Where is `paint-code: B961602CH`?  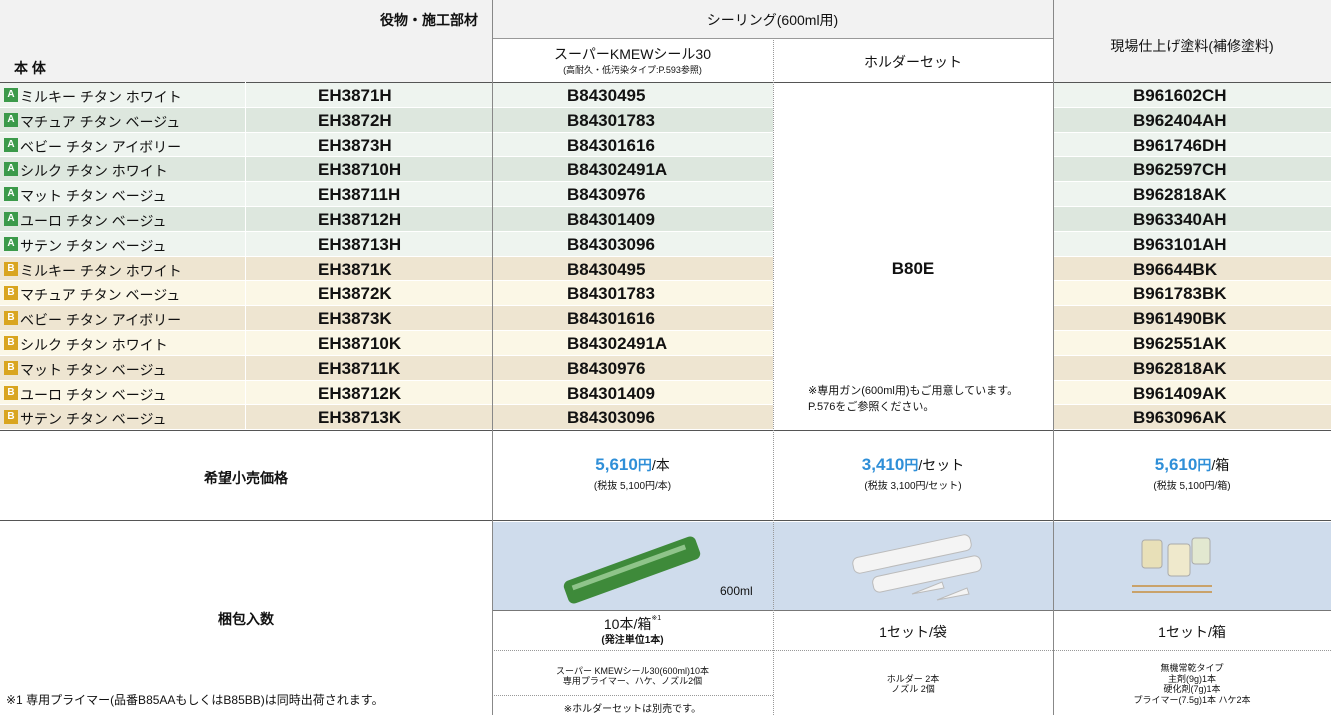
paint-code: B961602CH is located at coordinates (1180, 95).